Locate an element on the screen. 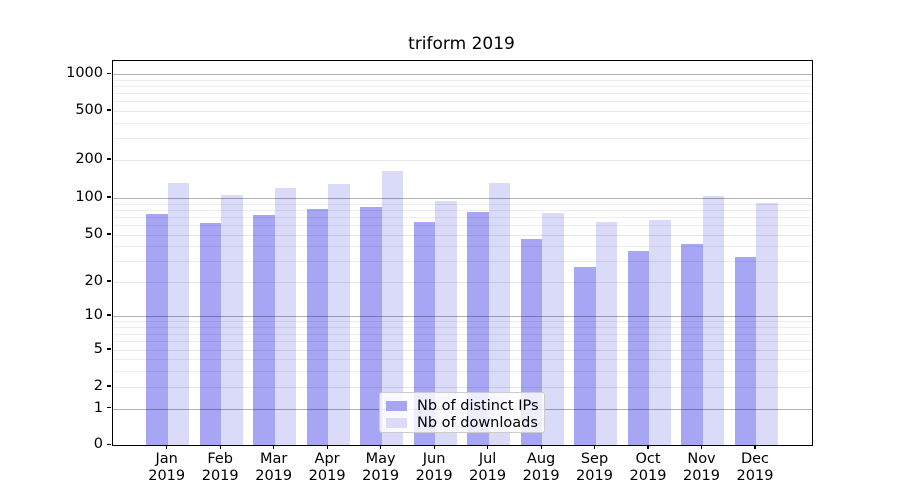 This screenshot has height=500, width=900. x-tick-label: Apr 2019 is located at coordinates (327, 467).